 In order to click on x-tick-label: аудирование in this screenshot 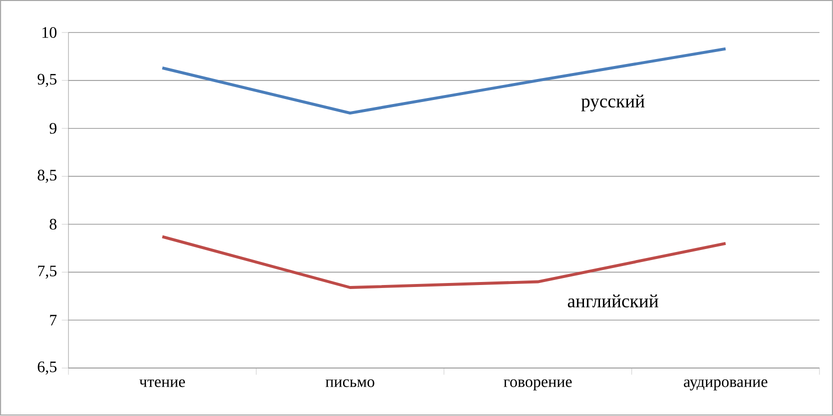, I will do `click(726, 385)`.